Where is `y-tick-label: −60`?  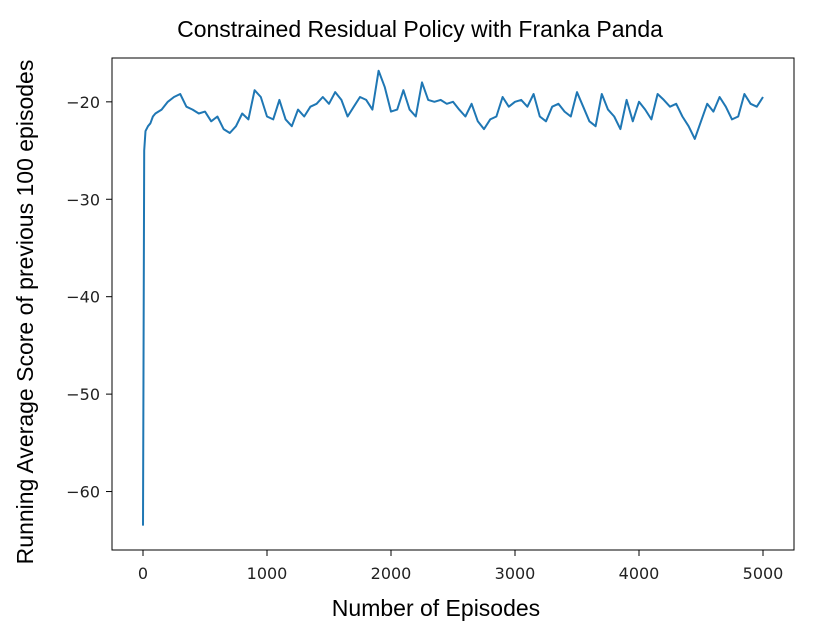 y-tick-label: −60 is located at coordinates (83, 492).